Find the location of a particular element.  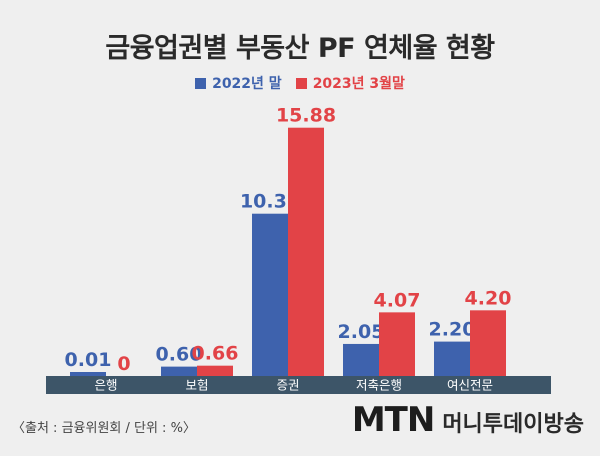

chart-legend: 2022년 말 2023년 3월말 is located at coordinates (300, 83).